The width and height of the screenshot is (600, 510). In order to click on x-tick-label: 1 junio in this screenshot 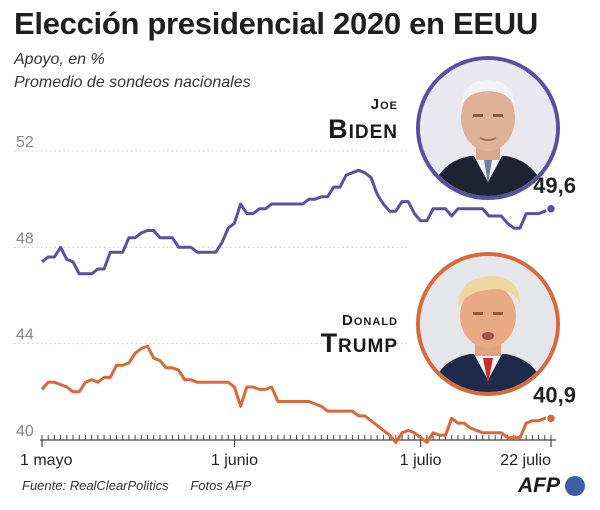, I will do `click(234, 460)`.